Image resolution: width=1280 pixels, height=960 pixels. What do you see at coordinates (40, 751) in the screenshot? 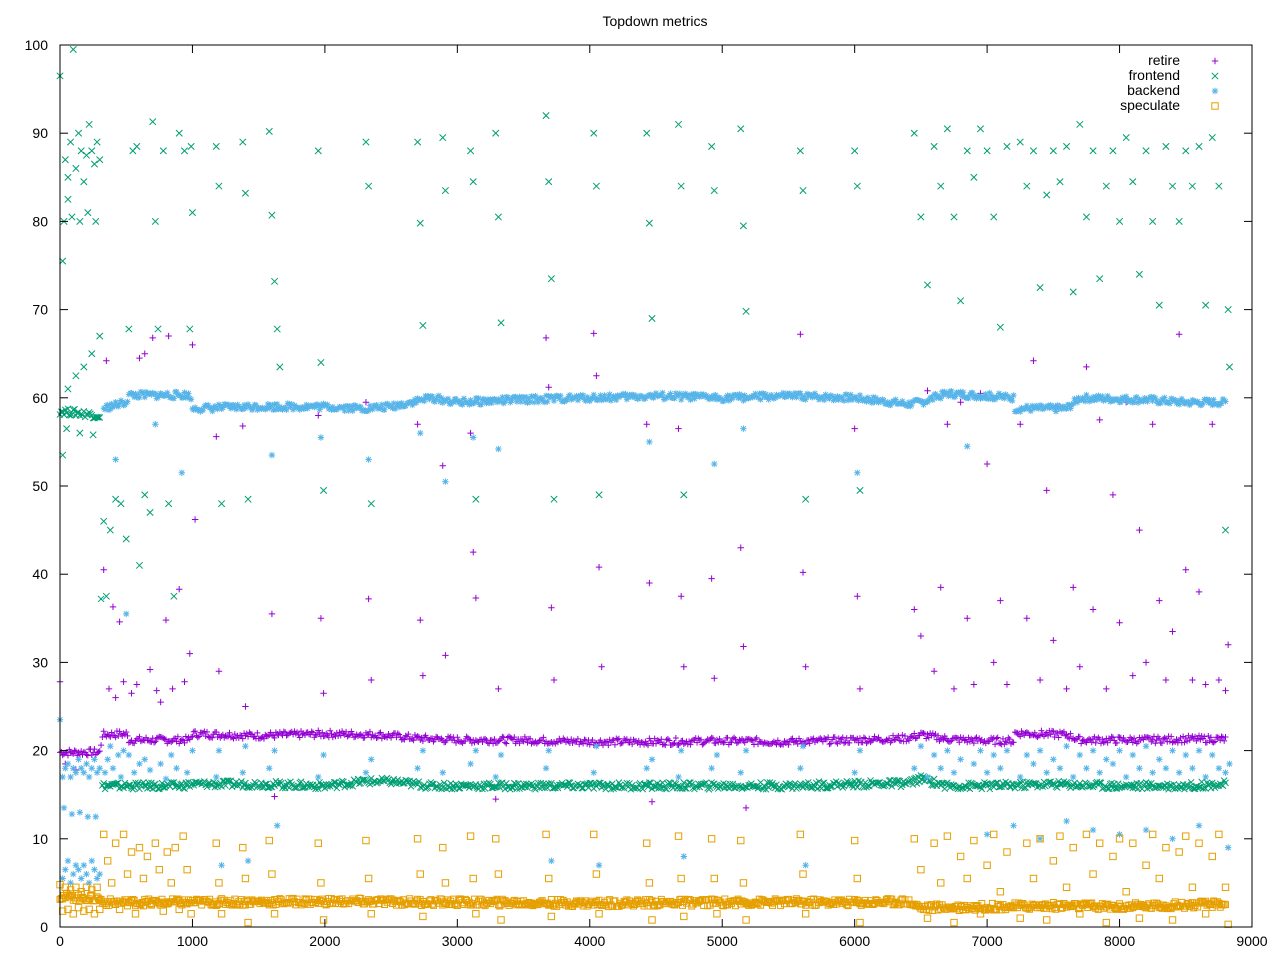
I see `y-tick-label: 20` at bounding box center [40, 751].